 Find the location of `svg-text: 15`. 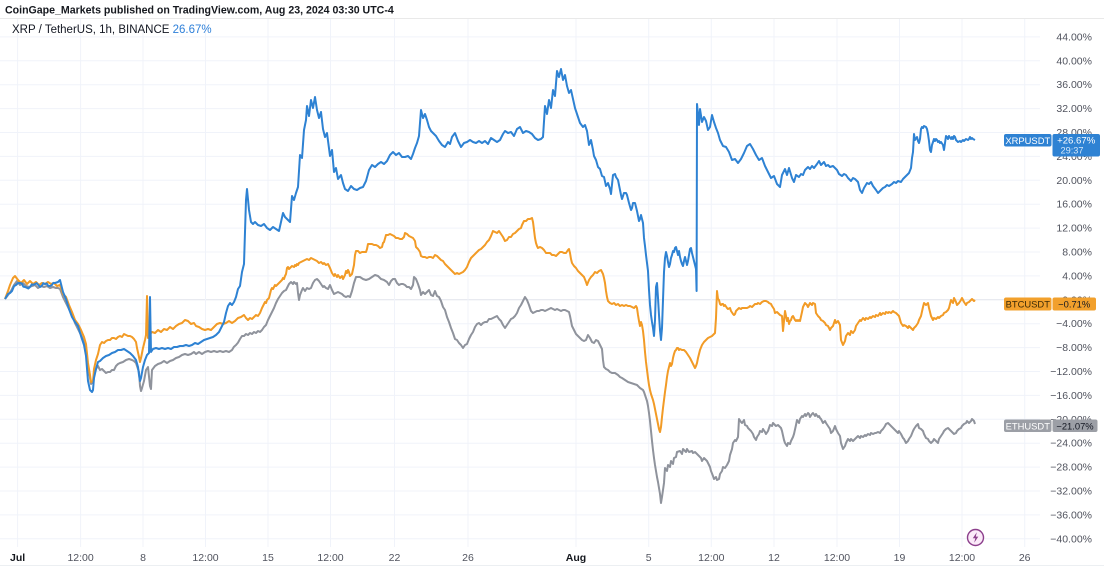

svg-text: 15 is located at coordinates (268, 558).